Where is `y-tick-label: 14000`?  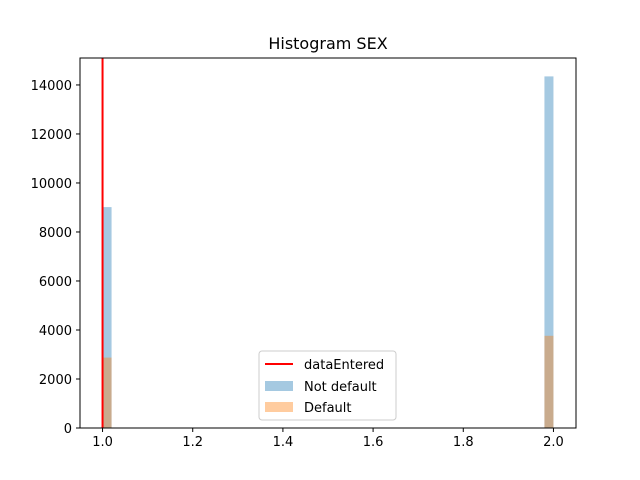 y-tick-label: 14000 is located at coordinates (51, 86).